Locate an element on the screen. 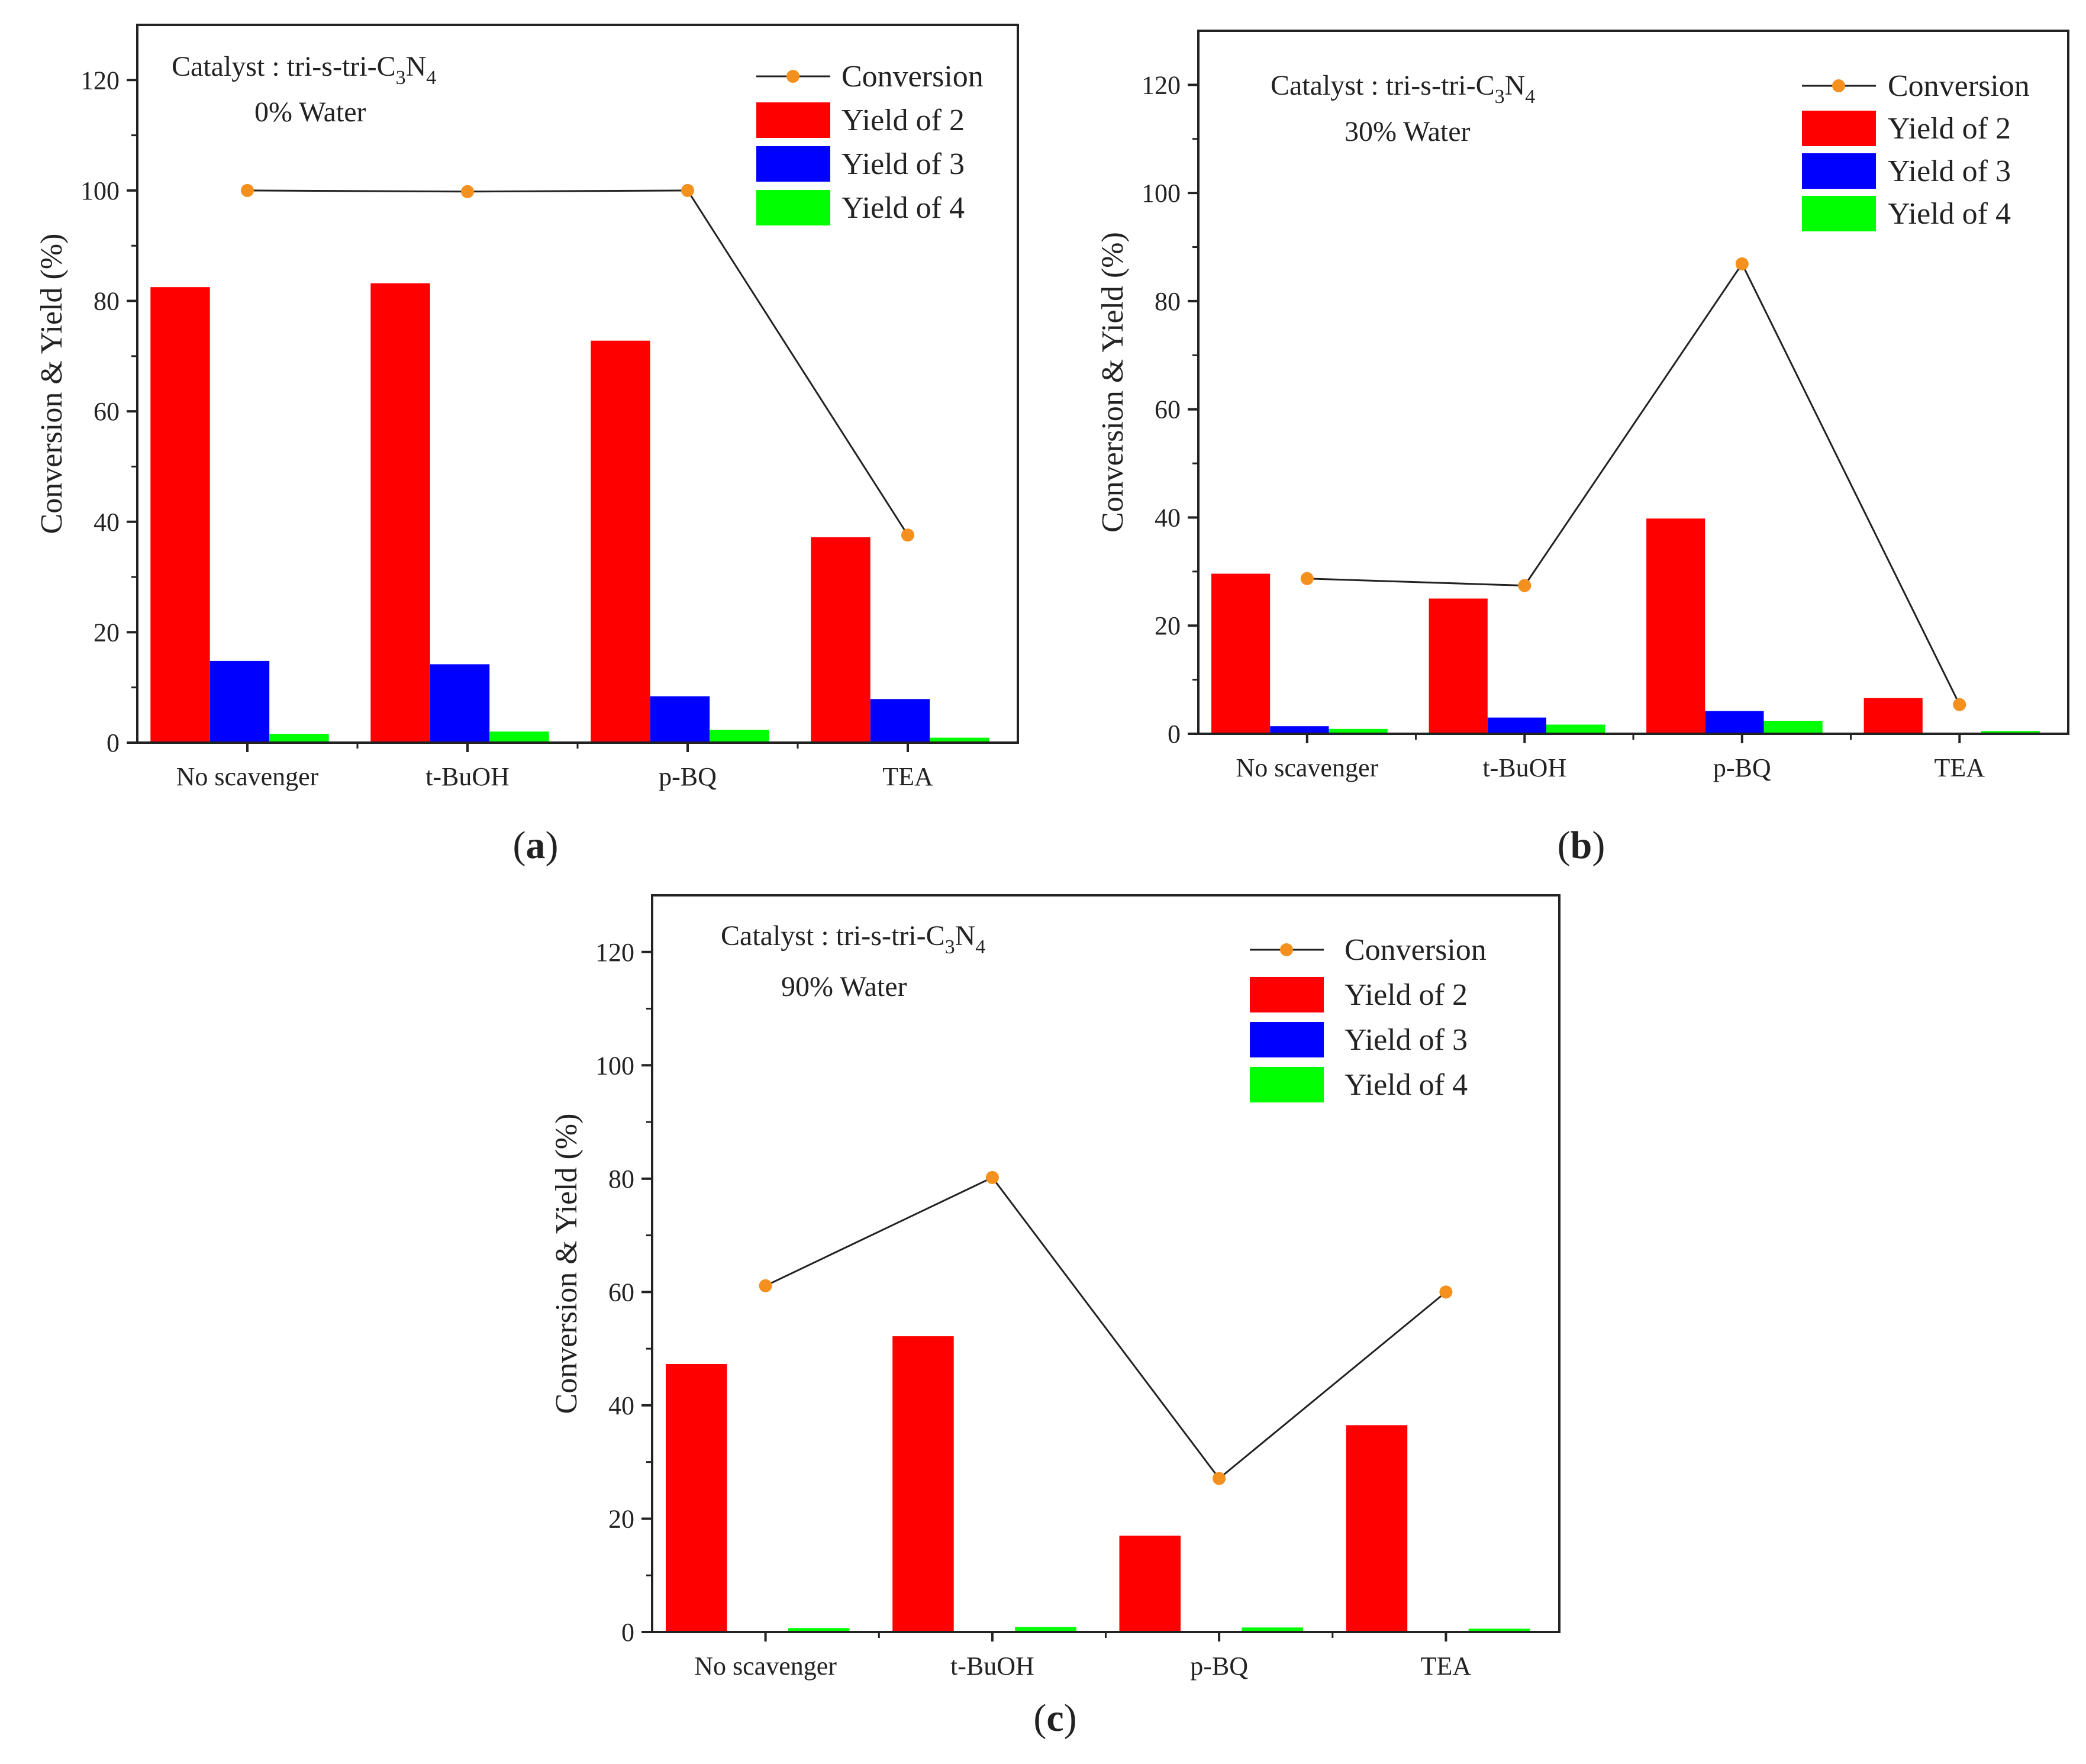 This screenshot has height=1764, width=2086. legend-marker-conversion is located at coordinates (1838, 86).